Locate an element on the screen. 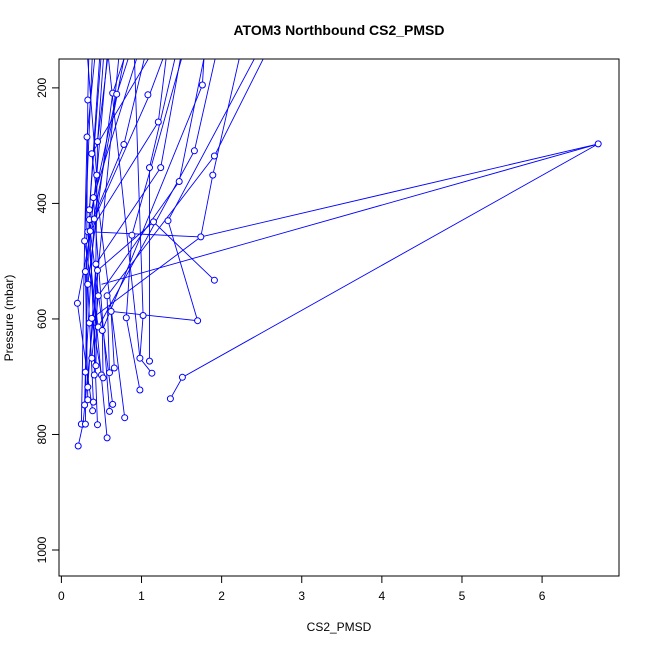  y-tick-label: 1000 is located at coordinates (42, 549).